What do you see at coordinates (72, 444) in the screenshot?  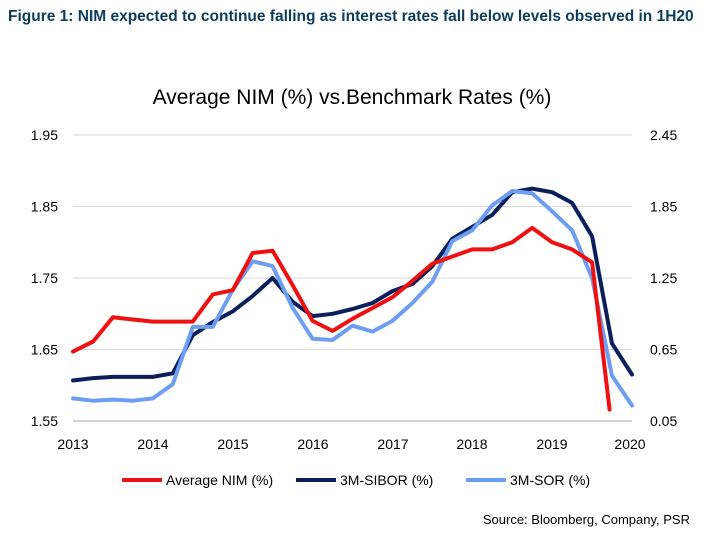 I see `x-tick-label: 2013` at bounding box center [72, 444].